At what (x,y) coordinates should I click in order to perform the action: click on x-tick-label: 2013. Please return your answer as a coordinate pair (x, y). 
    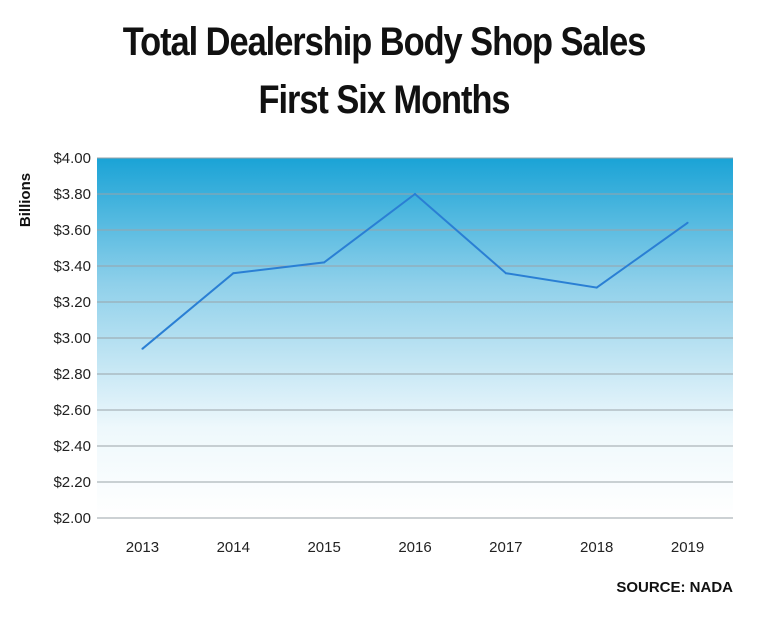
    Looking at the image, I should click on (142, 547).